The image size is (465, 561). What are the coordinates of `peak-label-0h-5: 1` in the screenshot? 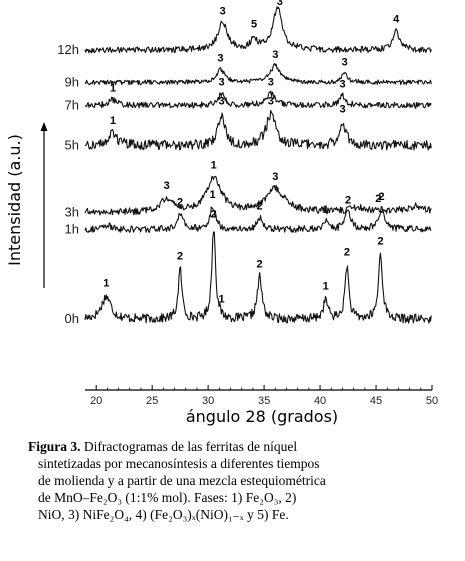 It's located at (326, 287).